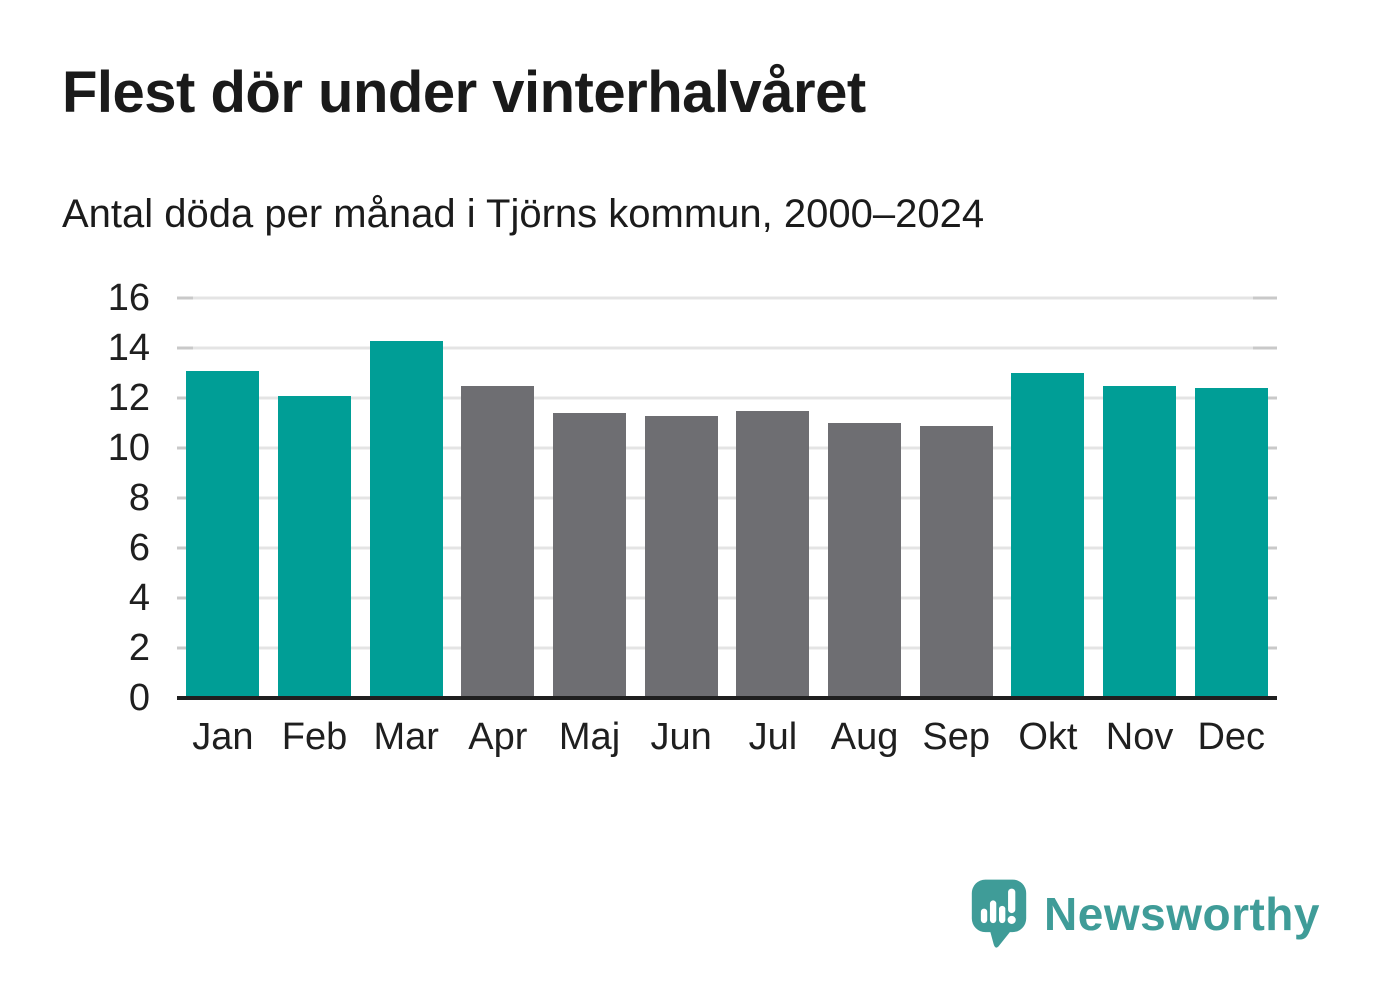 The width and height of the screenshot is (1382, 999). I want to click on bar-slot: Okt, so click(1048, 528).